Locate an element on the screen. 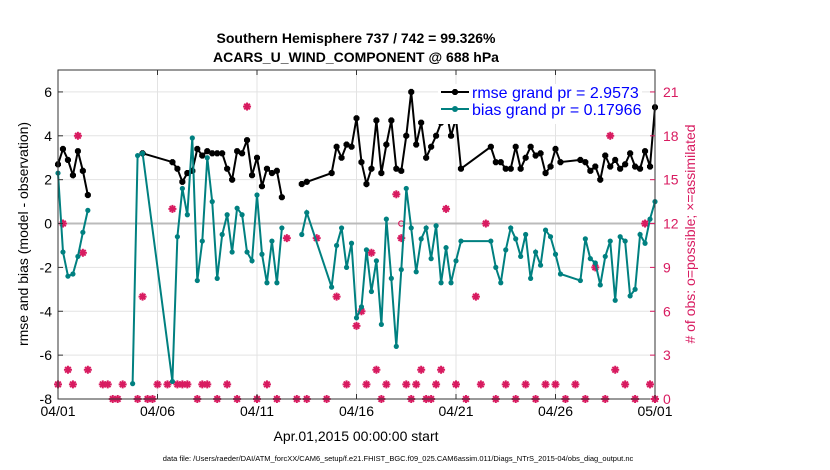  x-tick-label: 04/21 is located at coordinates (455, 411).